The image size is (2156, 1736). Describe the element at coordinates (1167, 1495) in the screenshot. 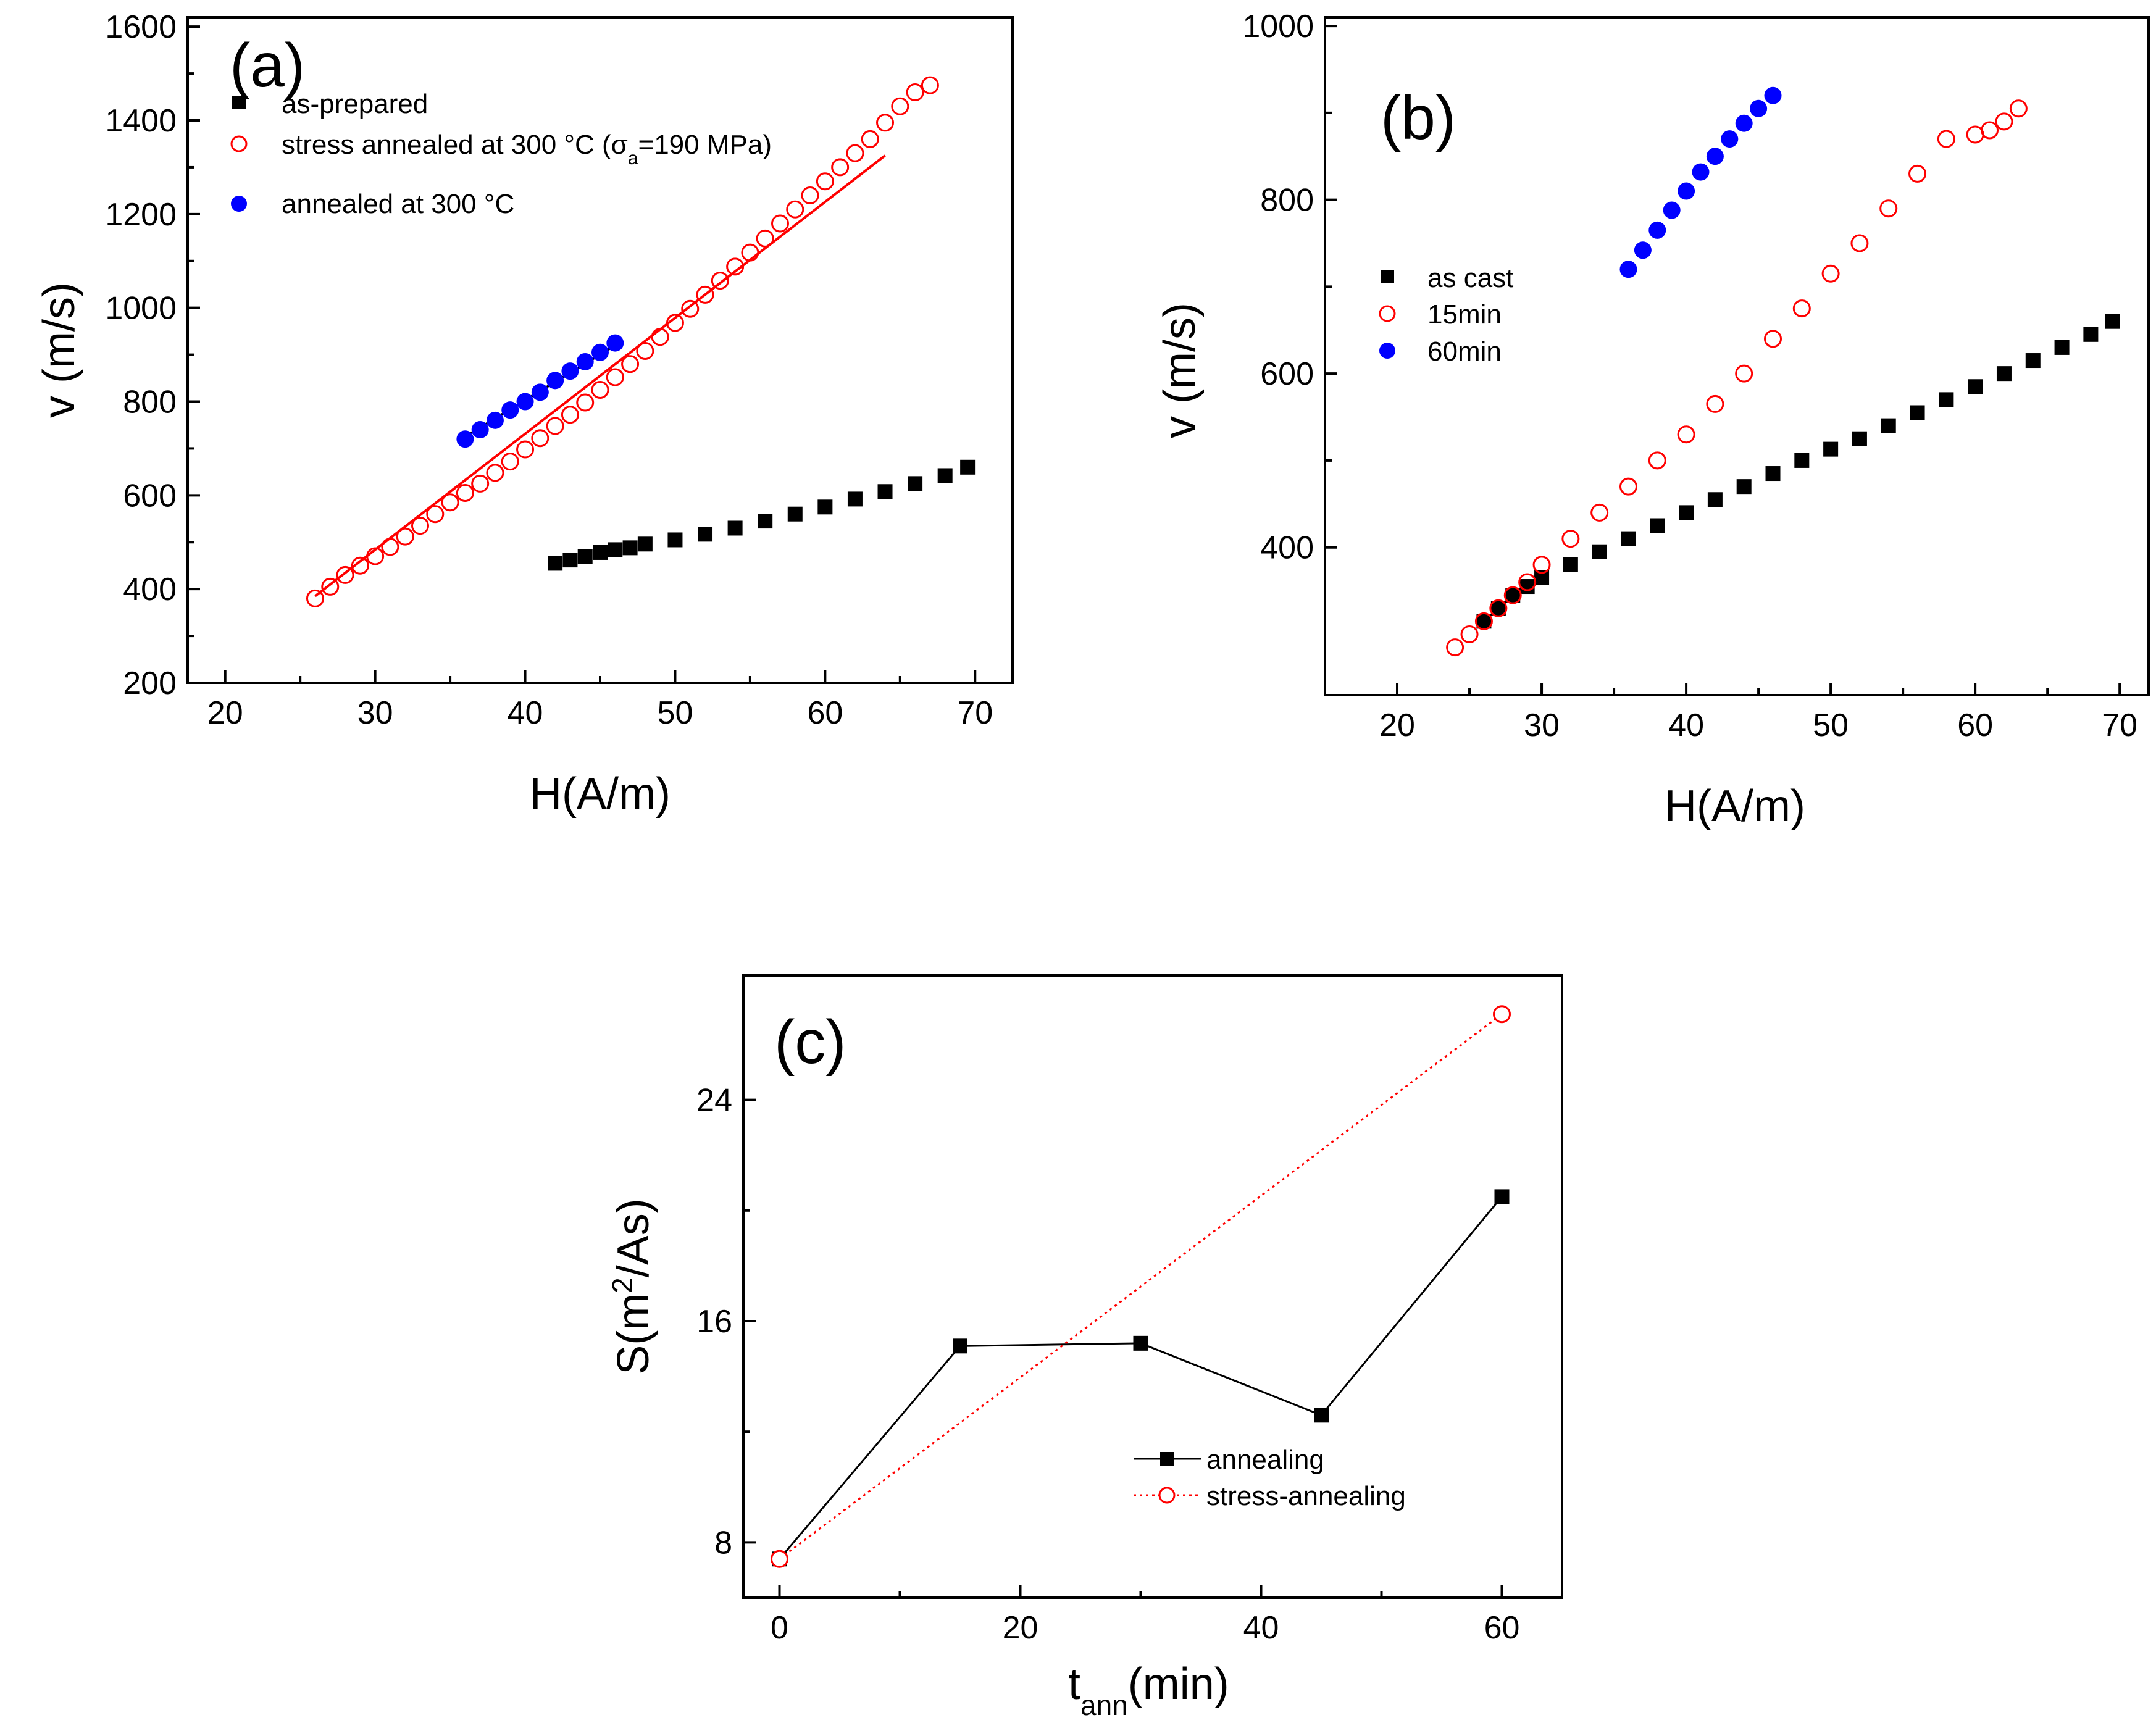

I see `legend-marker-stress-annealing` at that location.